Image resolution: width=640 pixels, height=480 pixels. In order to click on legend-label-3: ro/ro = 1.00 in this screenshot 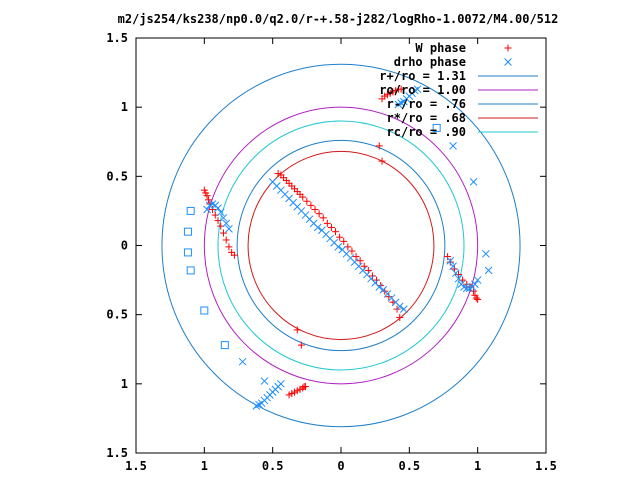, I will do `click(422, 90)`.